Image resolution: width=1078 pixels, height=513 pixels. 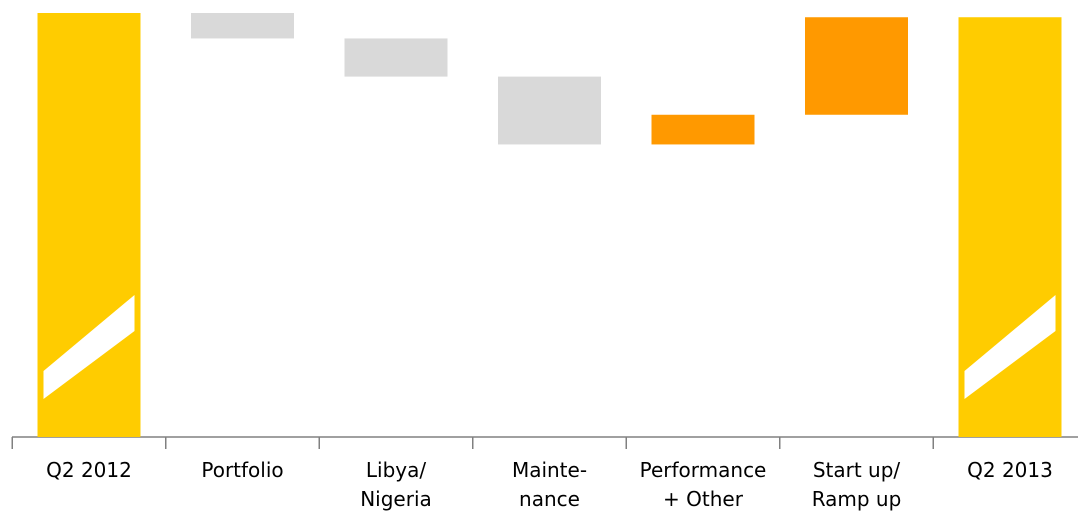 I want to click on x-tick-label-line: Libya/, so click(x=396, y=470).